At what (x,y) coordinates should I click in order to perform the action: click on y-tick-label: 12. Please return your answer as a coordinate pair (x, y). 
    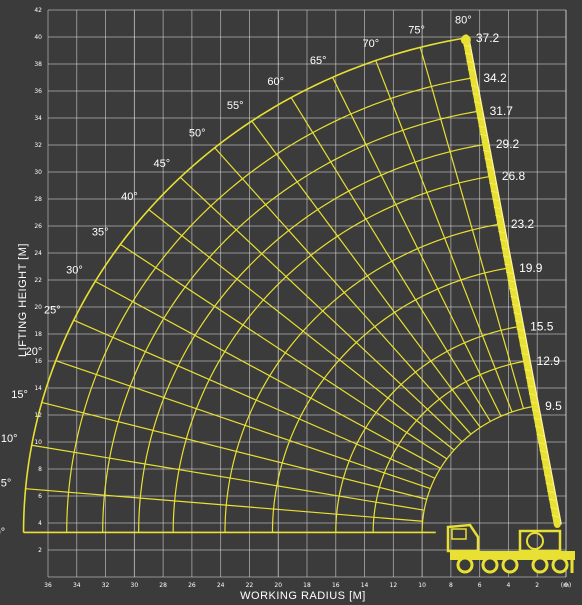
    Looking at the image, I should click on (38, 415).